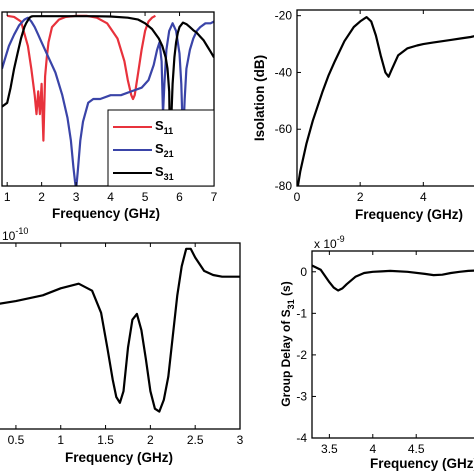  I want to click on x-axis-label-group-delay-s31: Frequency (GHz), so click(422, 463).